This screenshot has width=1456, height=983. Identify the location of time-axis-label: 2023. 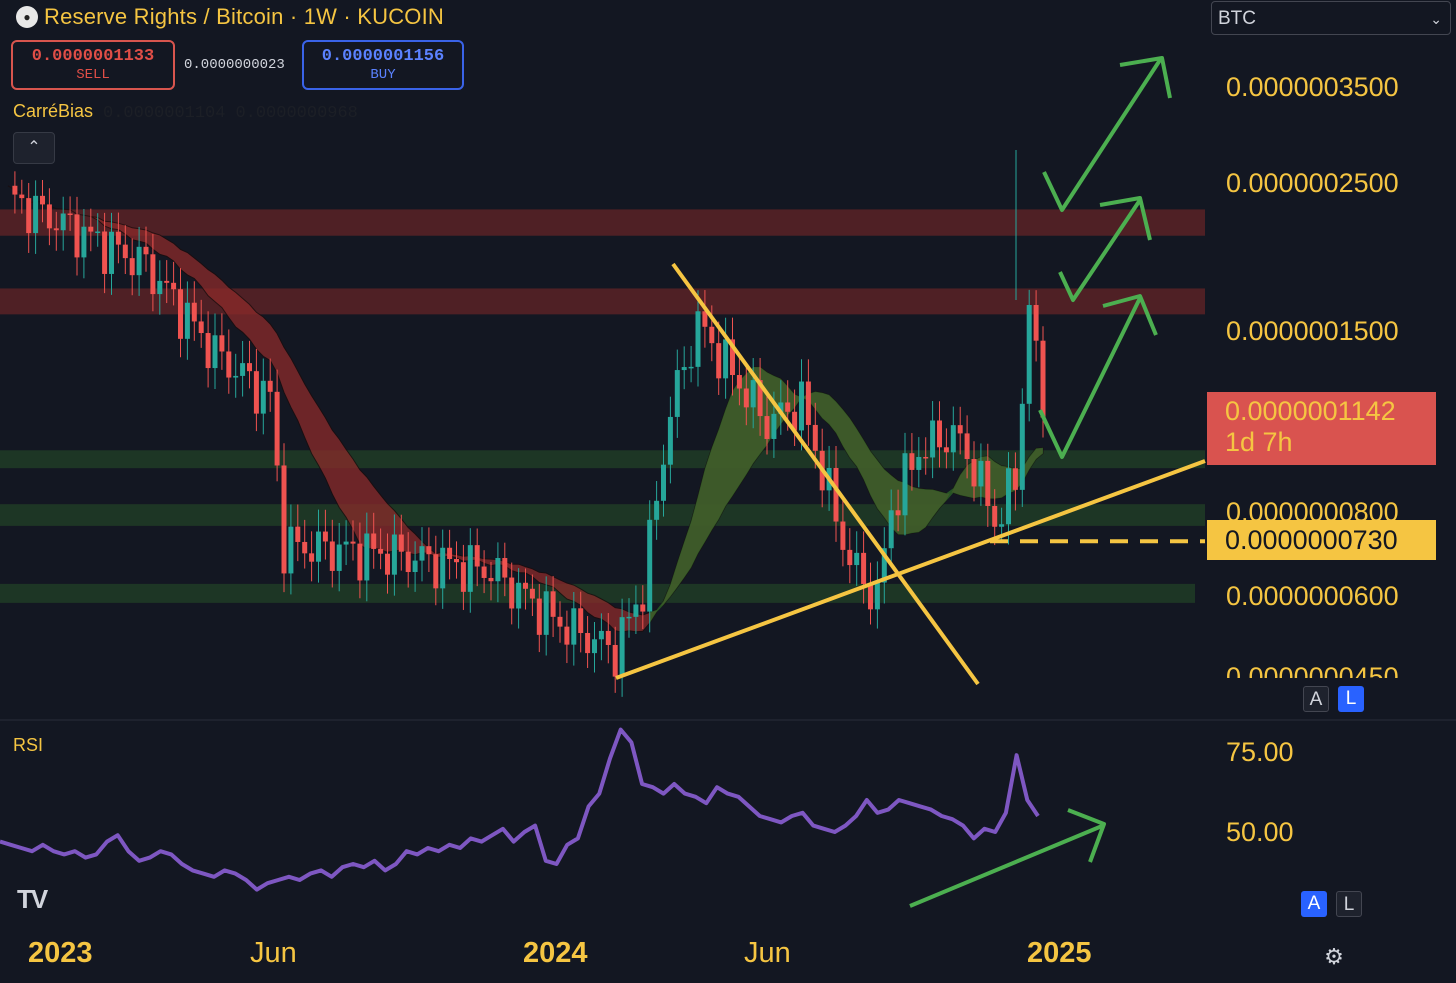
(60, 953).